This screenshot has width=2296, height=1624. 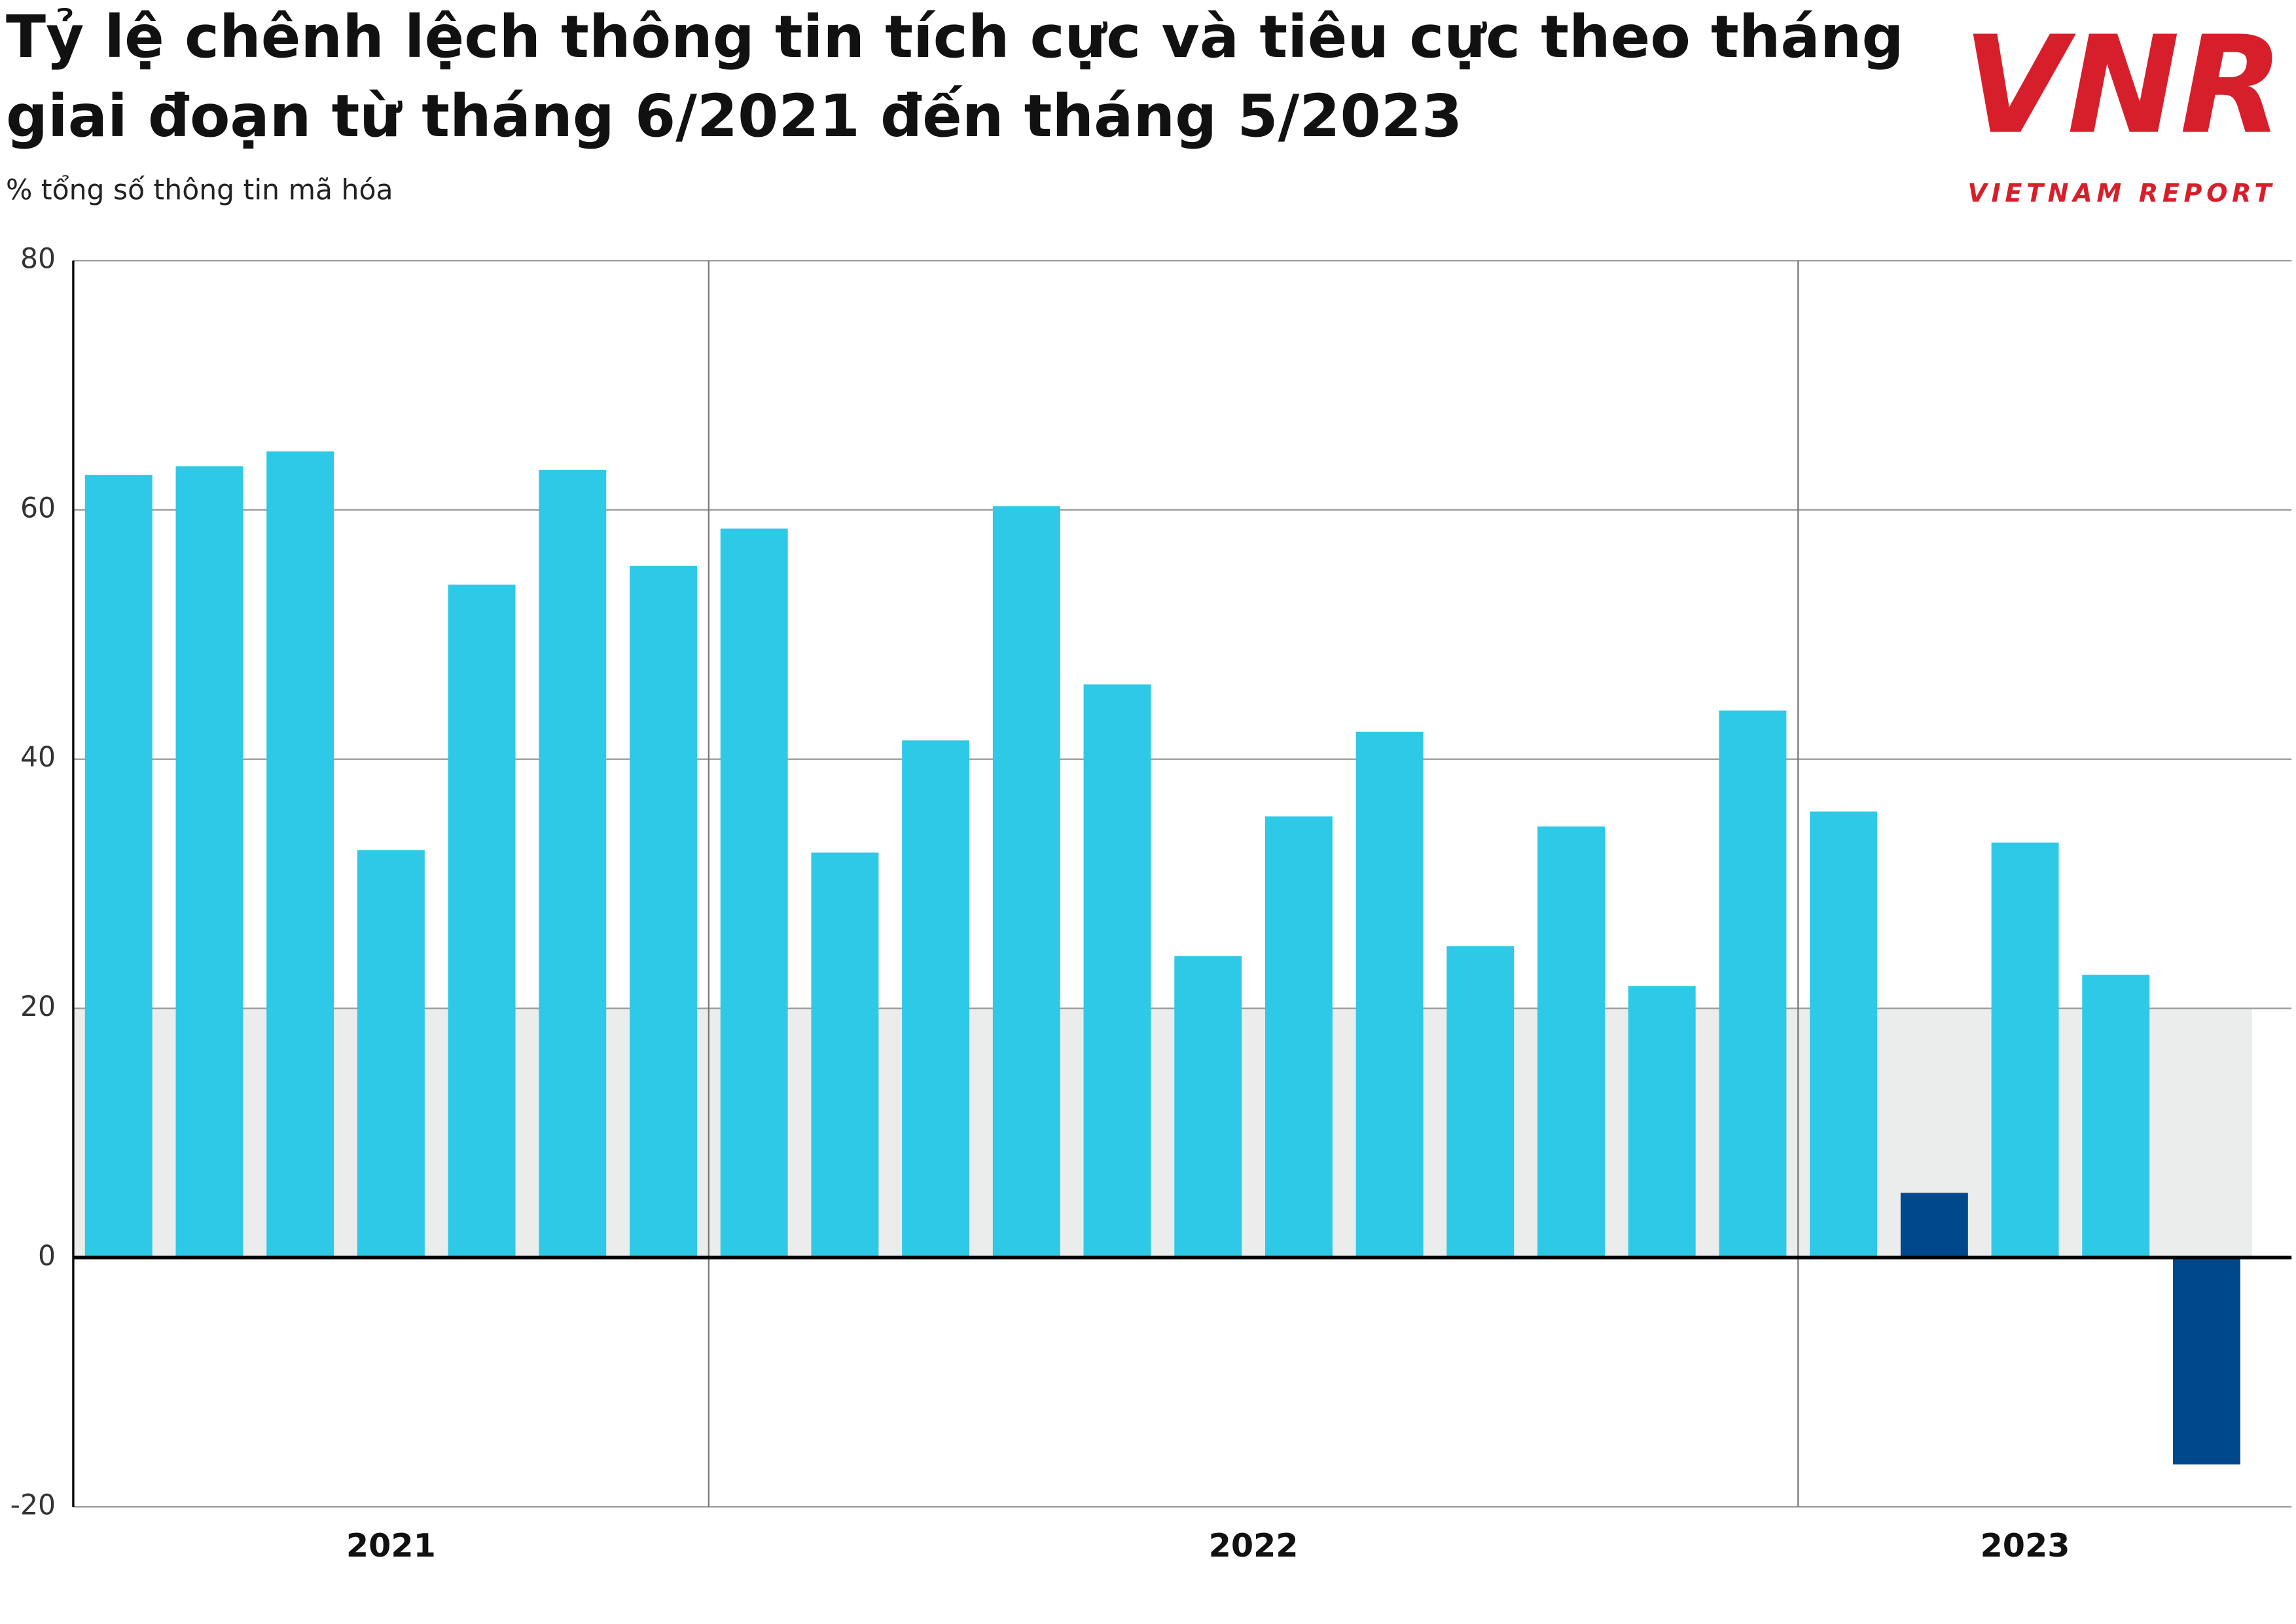 What do you see at coordinates (47, 1256) in the screenshot?
I see `y-tick-label: 0` at bounding box center [47, 1256].